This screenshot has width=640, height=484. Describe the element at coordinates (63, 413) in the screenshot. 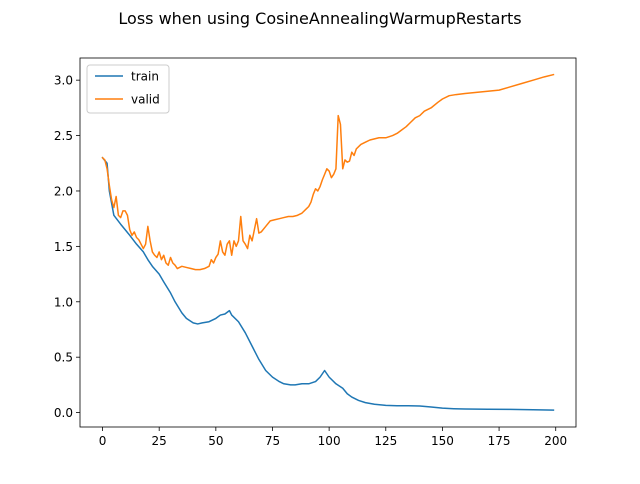

I see `y-tick-label: 0.0` at that location.